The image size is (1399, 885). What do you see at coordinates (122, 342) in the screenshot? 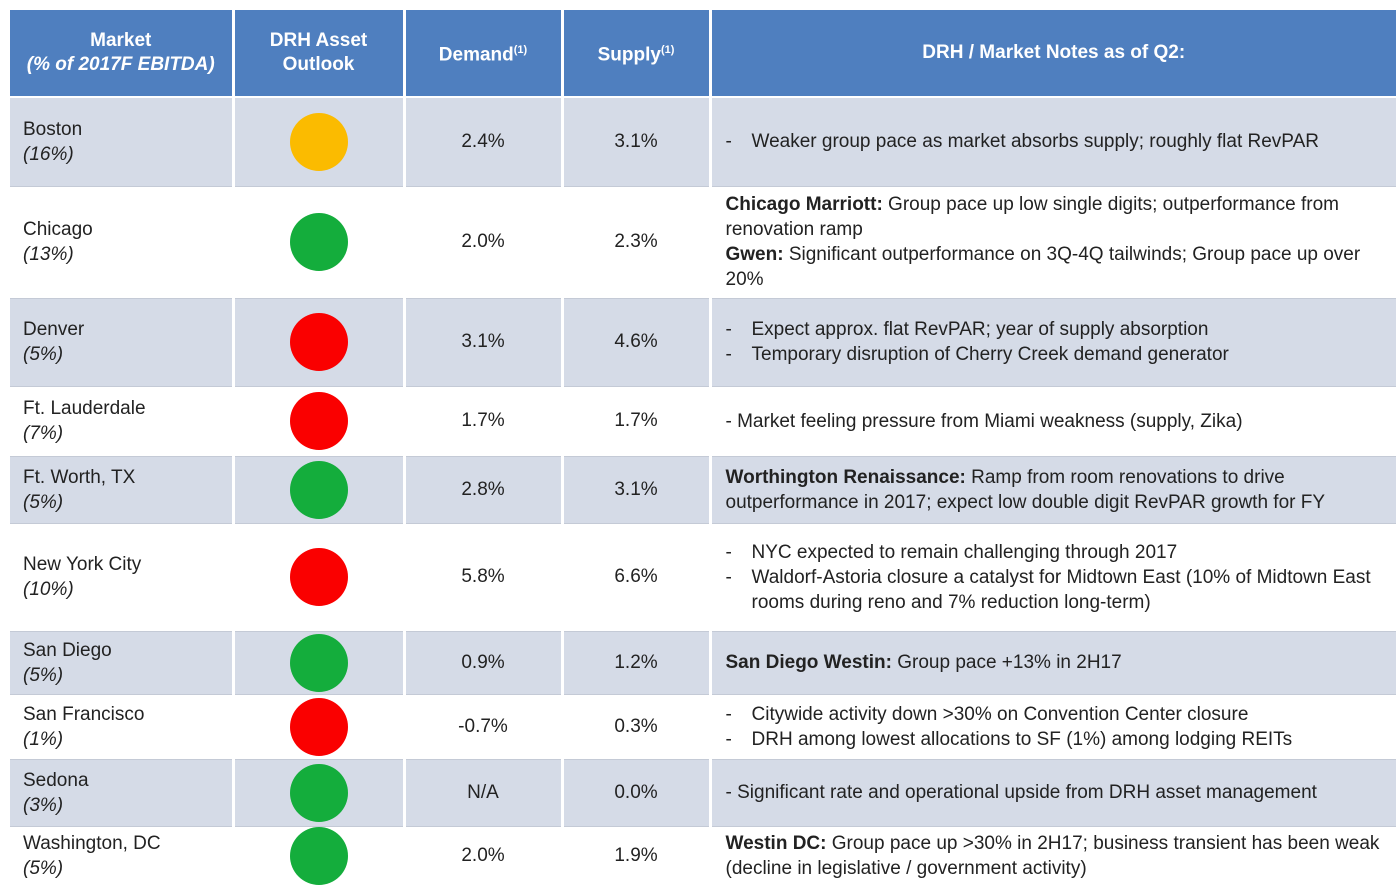
I see `market-cell: Denver (5%)` at bounding box center [122, 342].